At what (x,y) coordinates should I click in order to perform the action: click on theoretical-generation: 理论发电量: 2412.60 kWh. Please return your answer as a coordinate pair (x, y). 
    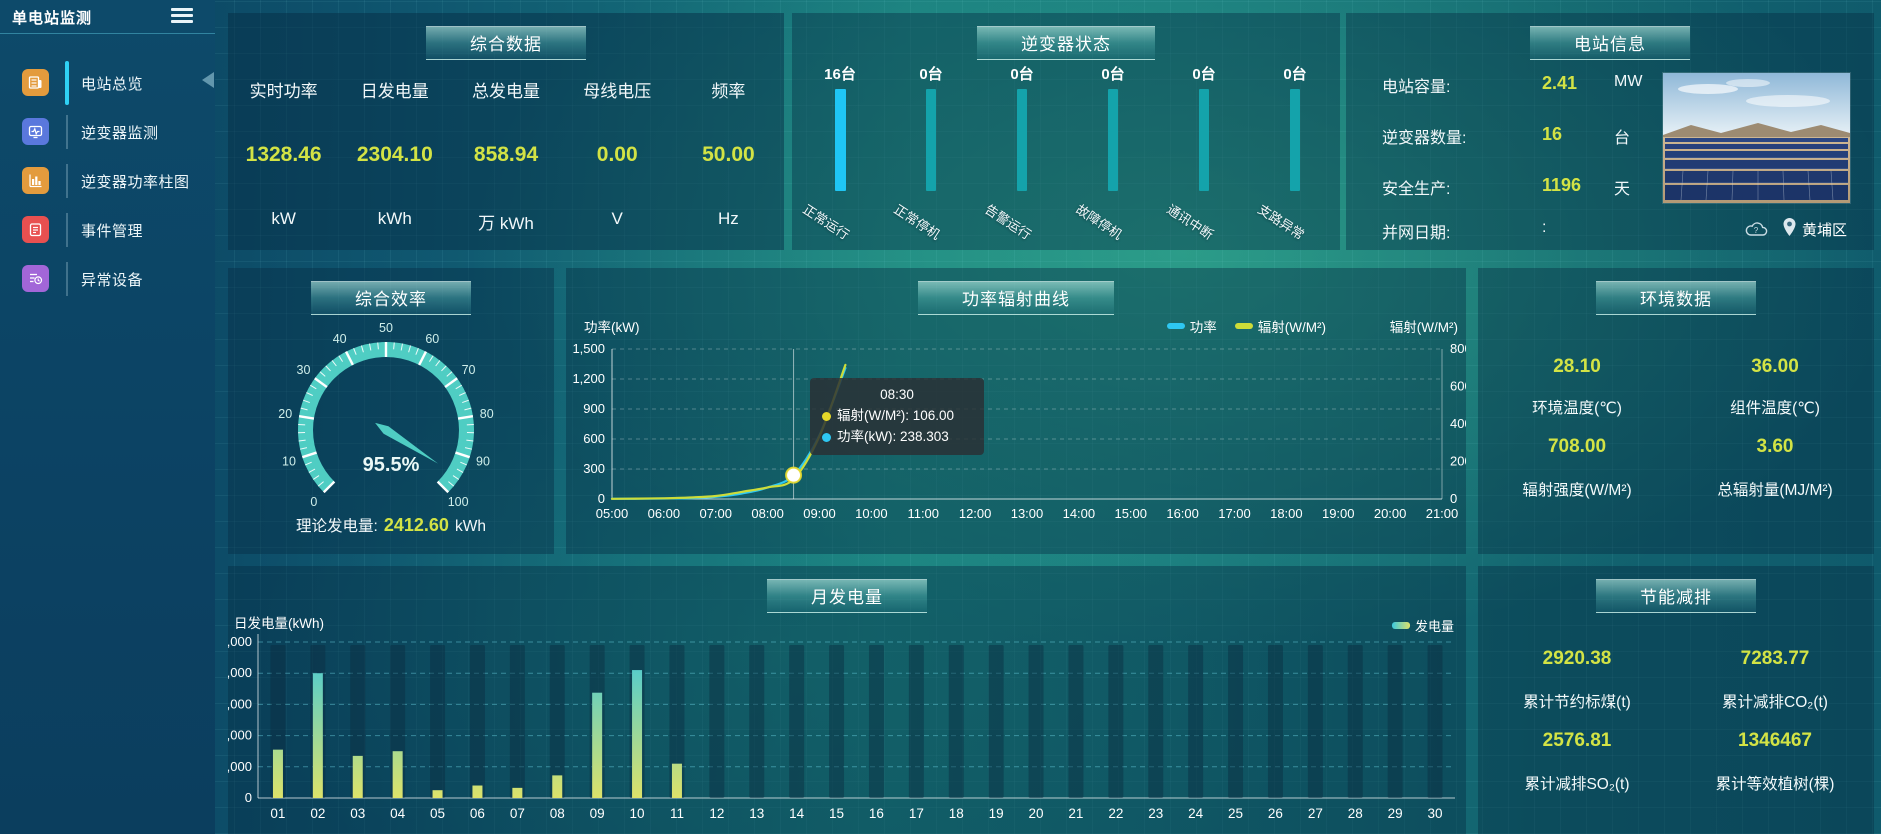
    Looking at the image, I should click on (391, 525).